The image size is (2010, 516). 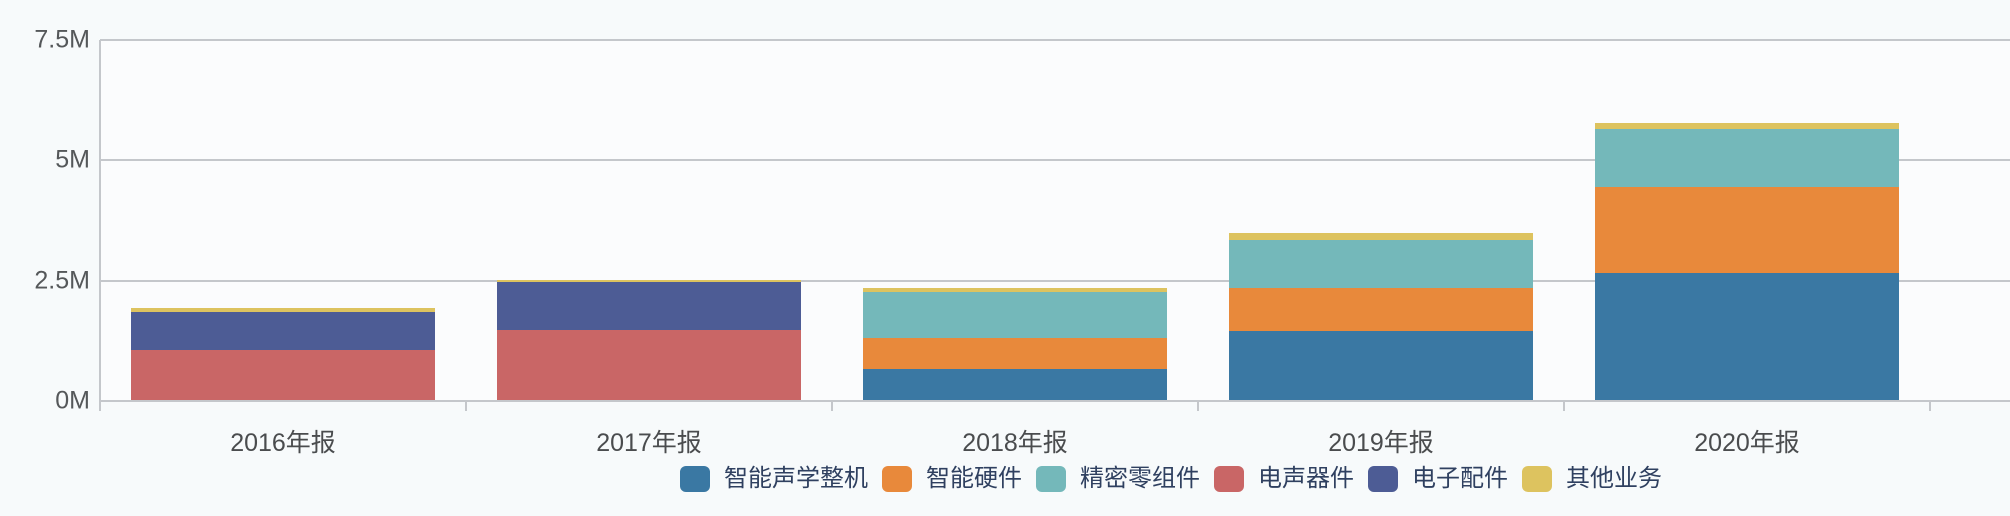 What do you see at coordinates (796, 478) in the screenshot?
I see `legend-item-label: 智能声学整机` at bounding box center [796, 478].